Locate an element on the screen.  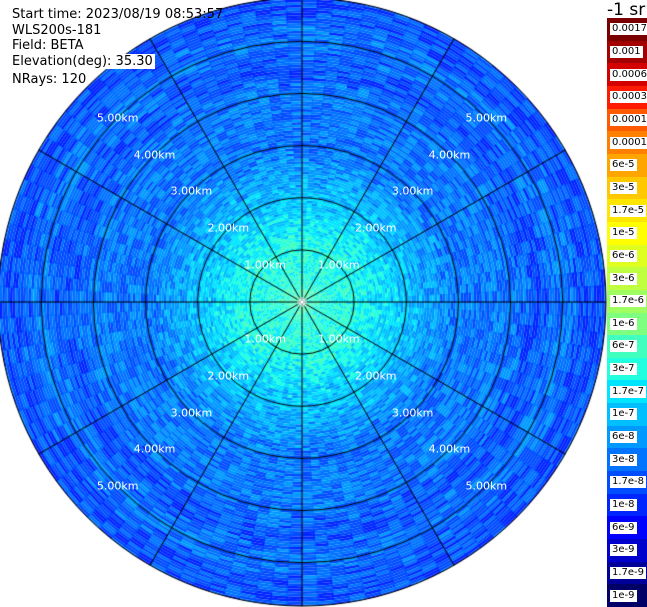
colorbar-tick-label: 3e-6 is located at coordinates (623, 278).